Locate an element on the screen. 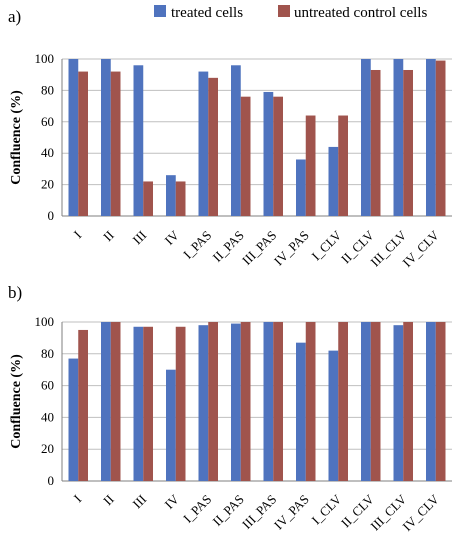 This screenshot has width=456, height=550. x-tick-label-a-iv: IV is located at coordinates (172, 237).